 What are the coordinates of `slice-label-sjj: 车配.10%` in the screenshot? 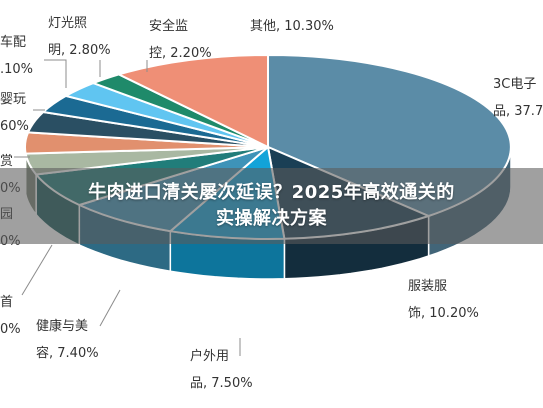 It's located at (16, 55).